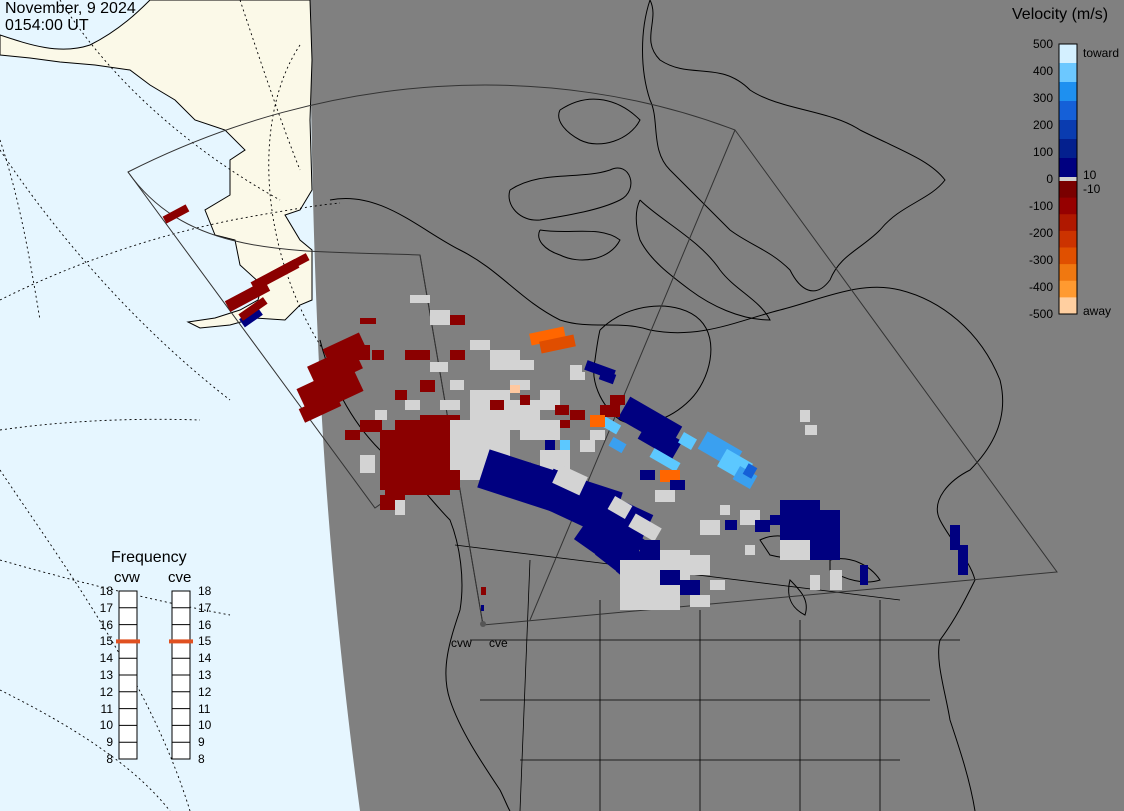 The image size is (1124, 811). I want to click on colorbar-zero-band, so click(1068, 179).